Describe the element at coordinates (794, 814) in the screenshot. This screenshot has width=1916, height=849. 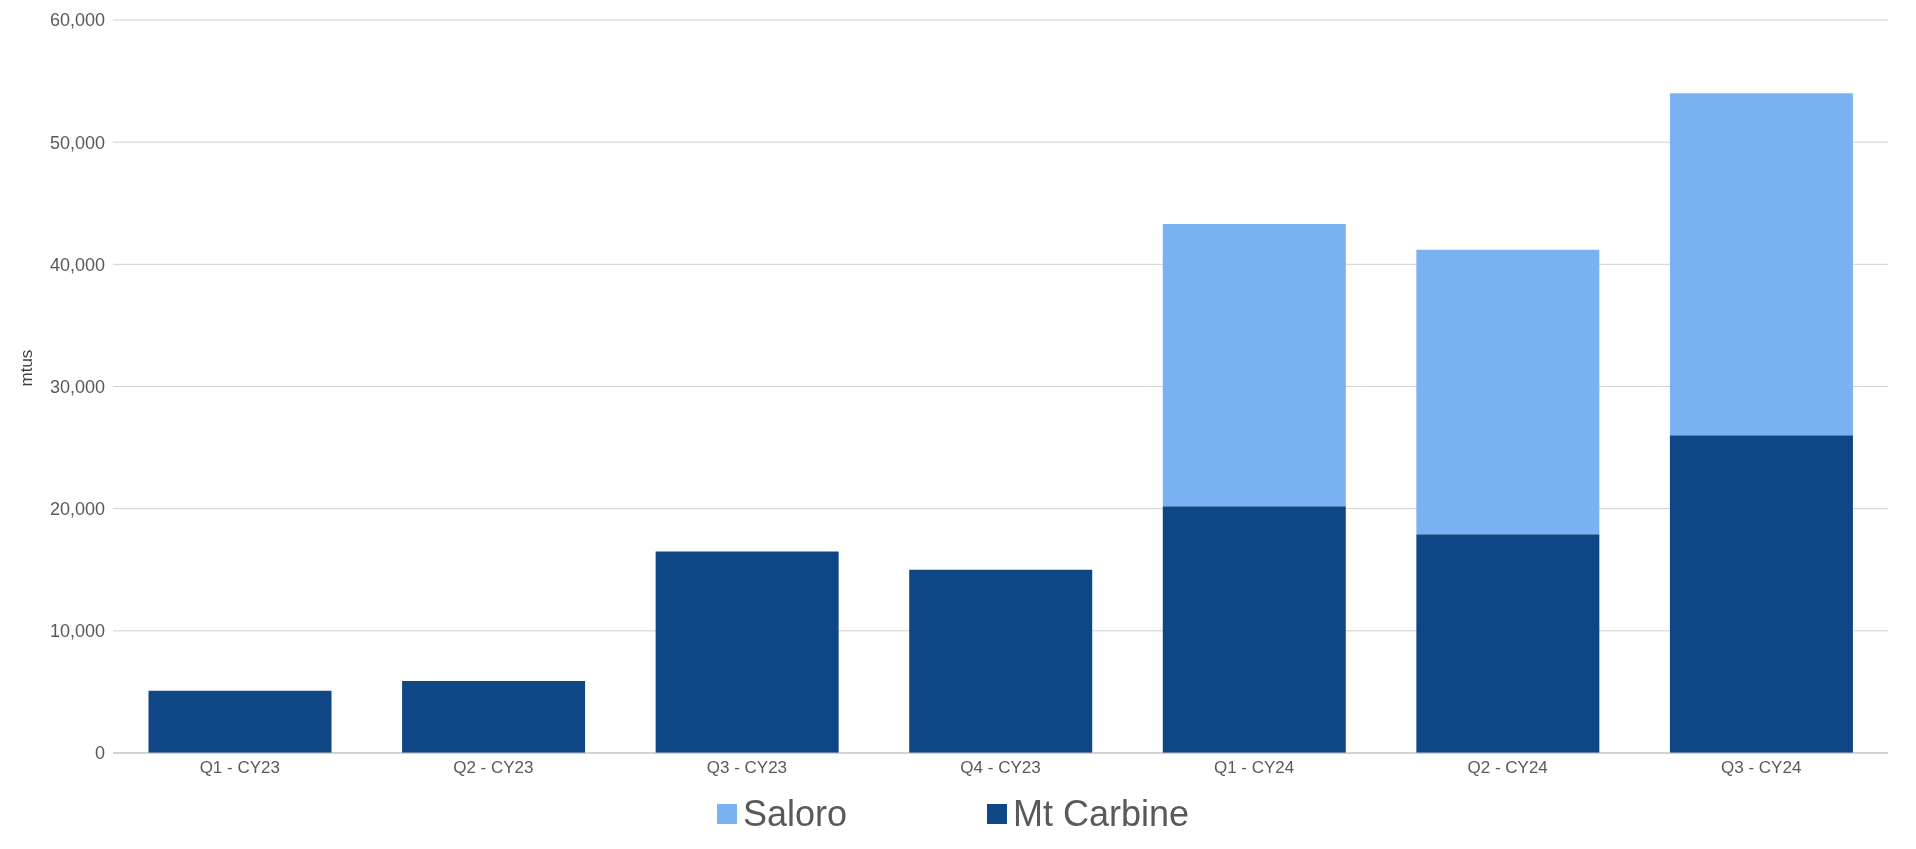
I see `legend-label: Saloro` at that location.